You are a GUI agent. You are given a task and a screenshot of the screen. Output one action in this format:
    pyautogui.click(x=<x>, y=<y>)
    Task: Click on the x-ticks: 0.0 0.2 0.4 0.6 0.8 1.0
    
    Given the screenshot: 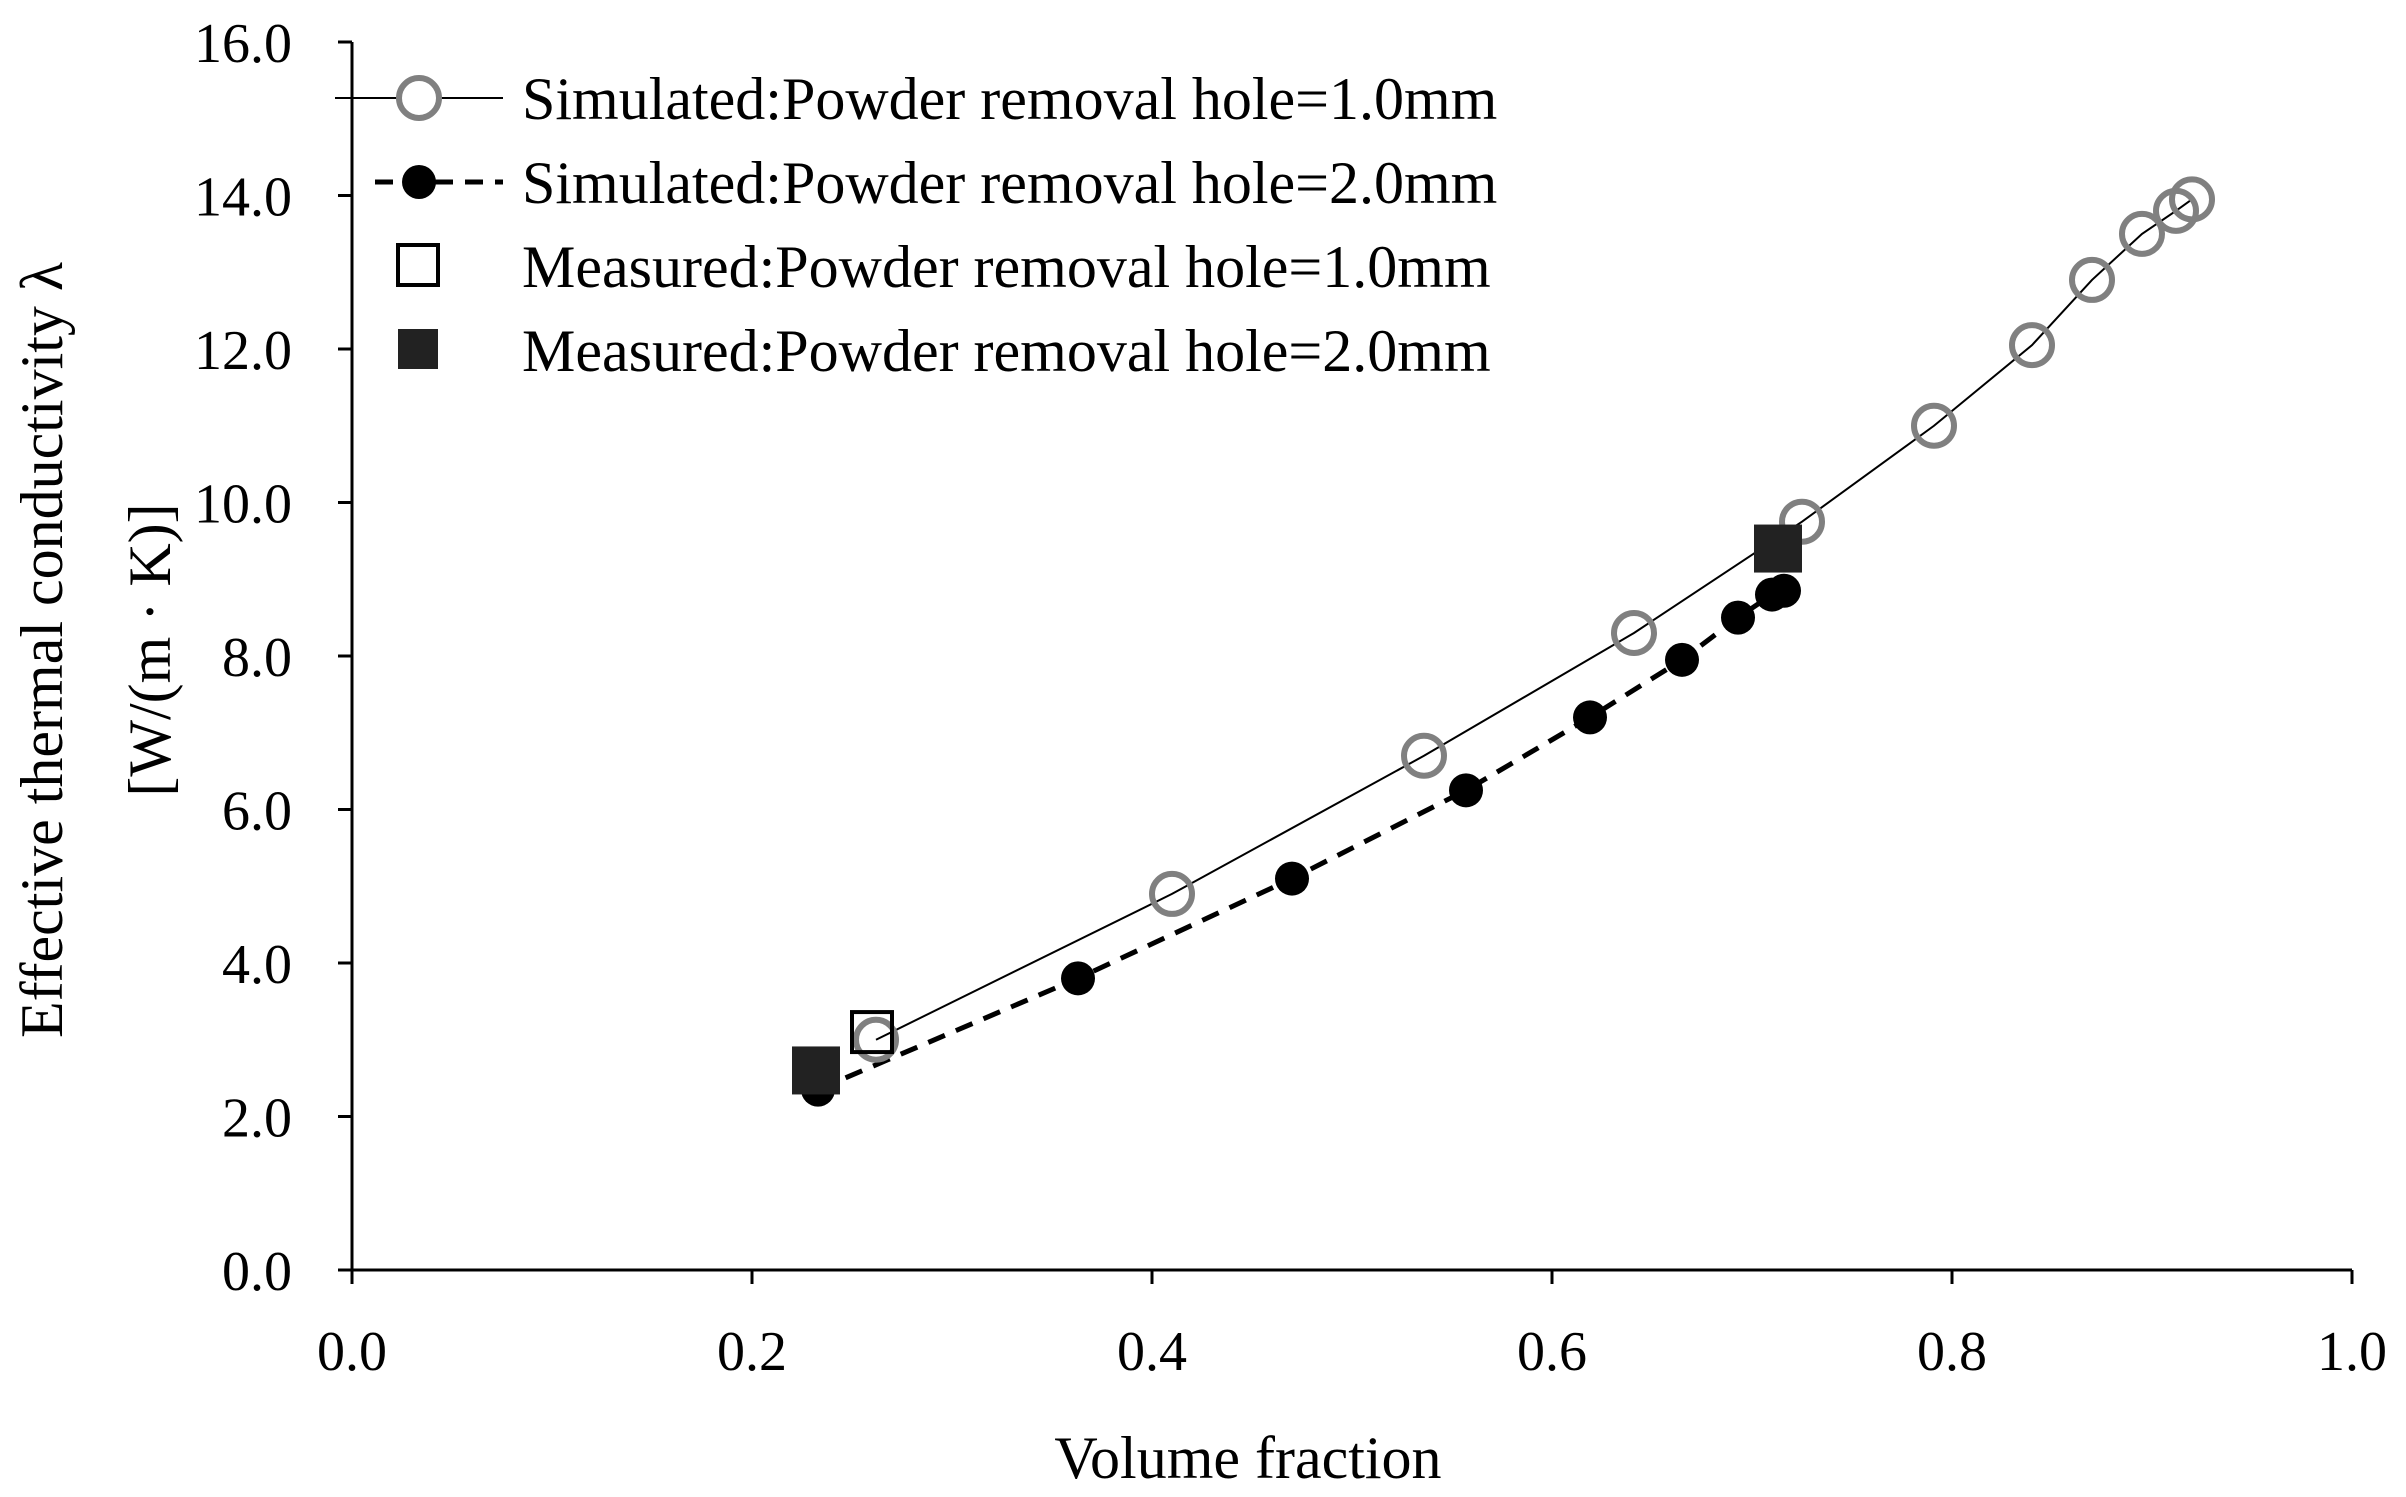 What is the action you would take?
    pyautogui.click(x=1352, y=1326)
    